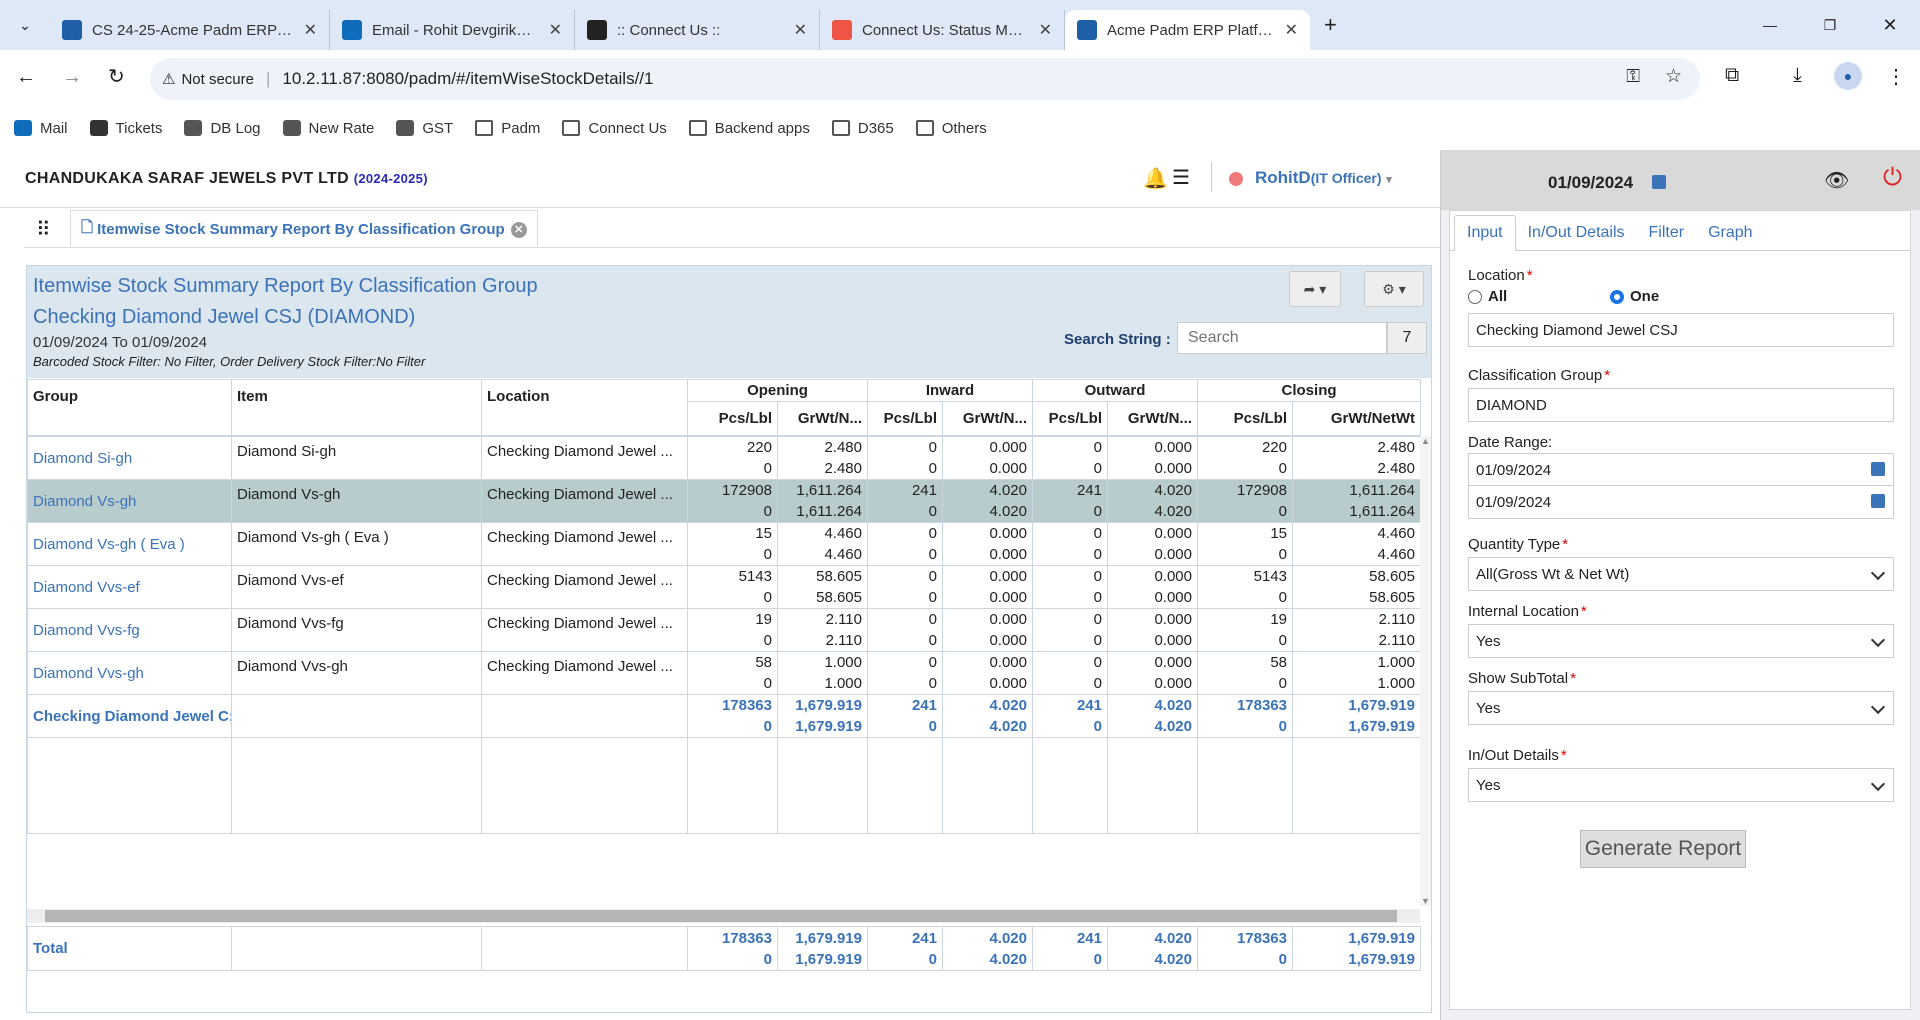 The height and width of the screenshot is (1020, 1920). What do you see at coordinates (1315, 289) in the screenshot?
I see `share-button: ➦ ▾` at bounding box center [1315, 289].